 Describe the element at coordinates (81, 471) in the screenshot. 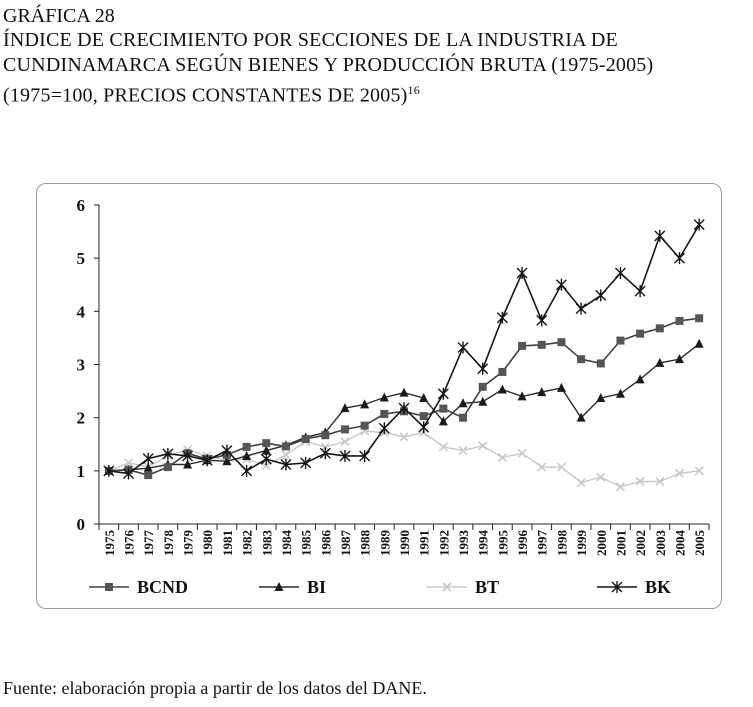

I see `y-tick-label: 1` at that location.